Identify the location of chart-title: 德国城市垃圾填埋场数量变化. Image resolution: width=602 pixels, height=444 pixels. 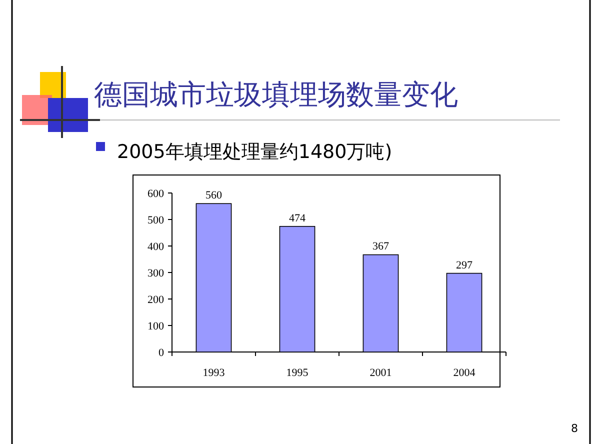
(276, 94).